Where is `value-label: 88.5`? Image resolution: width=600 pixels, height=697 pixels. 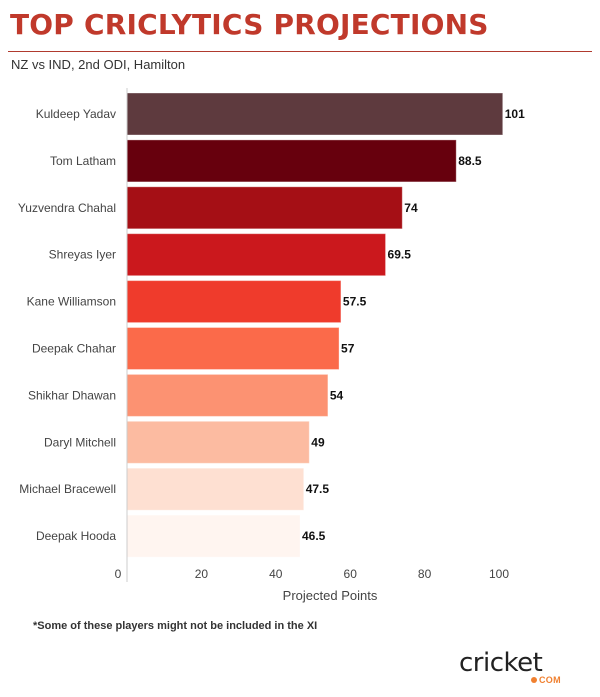 value-label: 88.5 is located at coordinates (470, 161).